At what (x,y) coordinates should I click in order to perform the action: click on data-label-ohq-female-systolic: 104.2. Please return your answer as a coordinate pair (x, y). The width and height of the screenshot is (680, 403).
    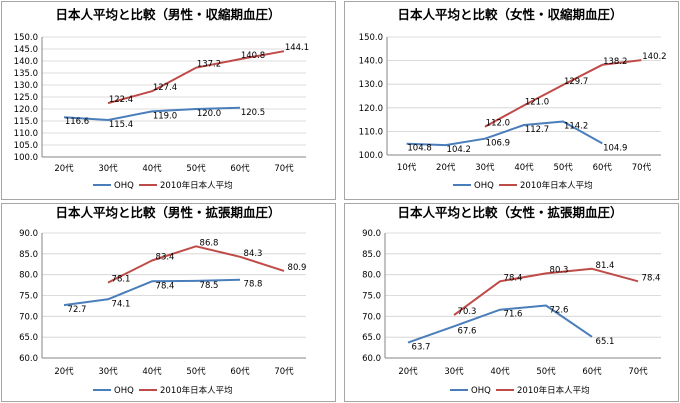
    Looking at the image, I should click on (459, 150).